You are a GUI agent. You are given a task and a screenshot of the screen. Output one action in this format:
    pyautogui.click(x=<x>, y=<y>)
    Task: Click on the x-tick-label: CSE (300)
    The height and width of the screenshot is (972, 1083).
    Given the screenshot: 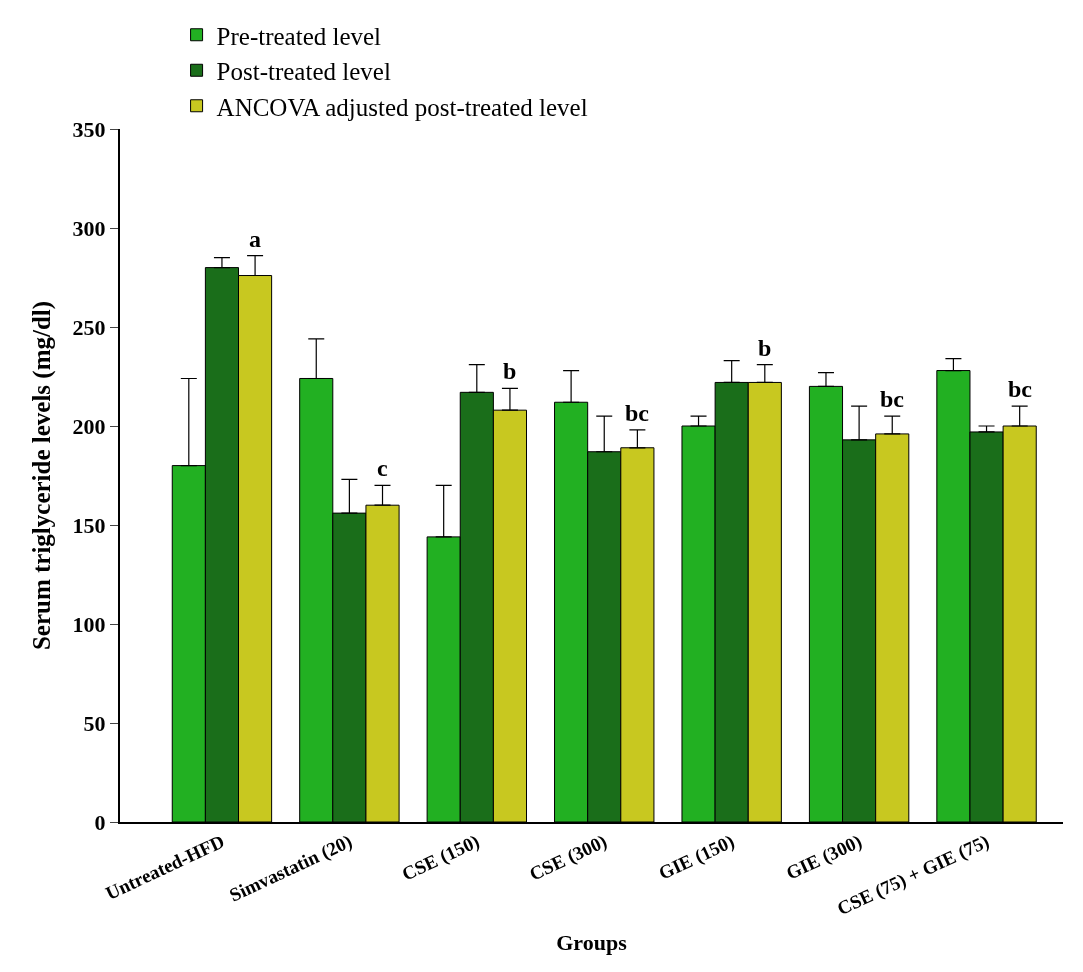 What is the action you would take?
    pyautogui.click(x=568, y=858)
    